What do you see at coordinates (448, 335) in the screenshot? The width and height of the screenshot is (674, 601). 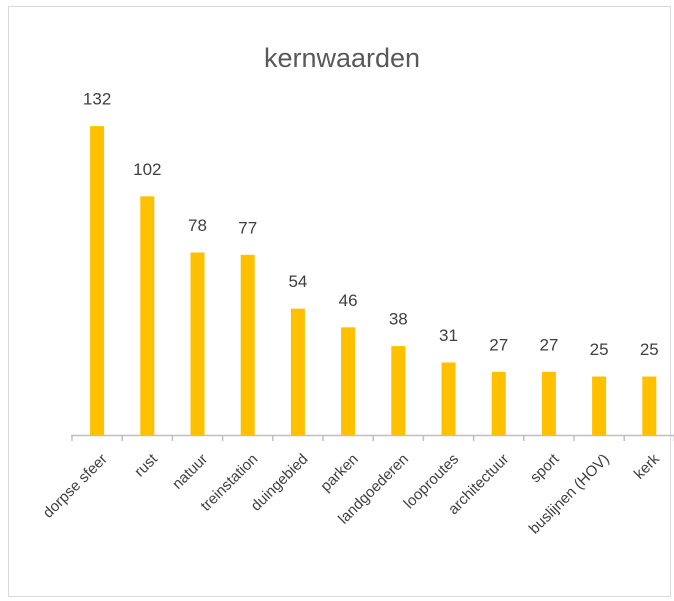 I see `data-label: 31` at bounding box center [448, 335].